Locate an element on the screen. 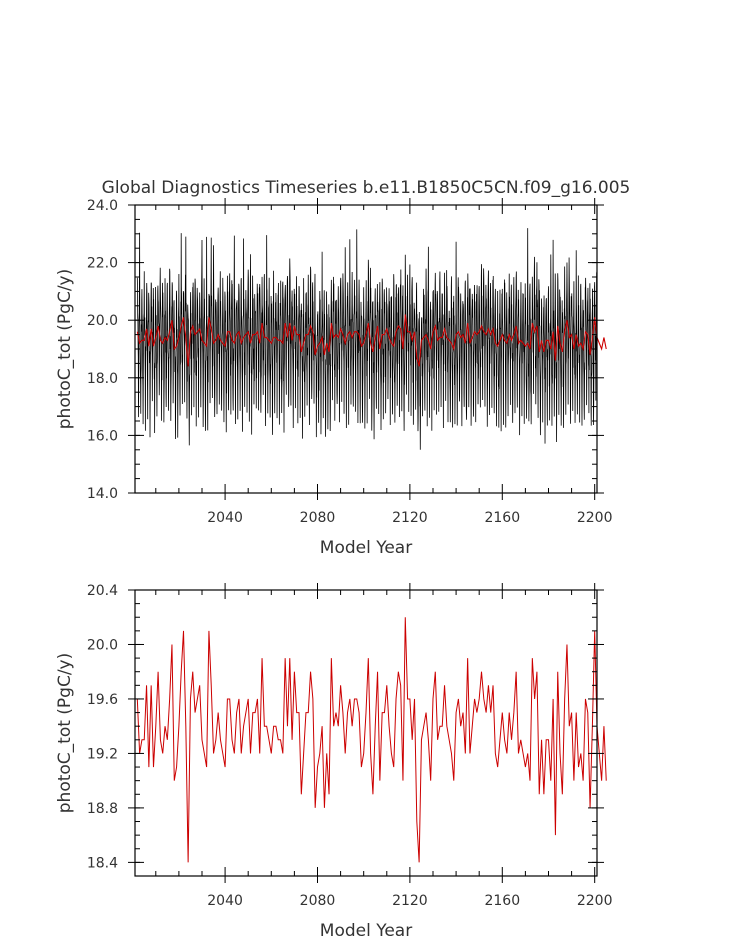 The image size is (733, 945). bottom-y-tick-label: 20.4 is located at coordinates (102, 591).